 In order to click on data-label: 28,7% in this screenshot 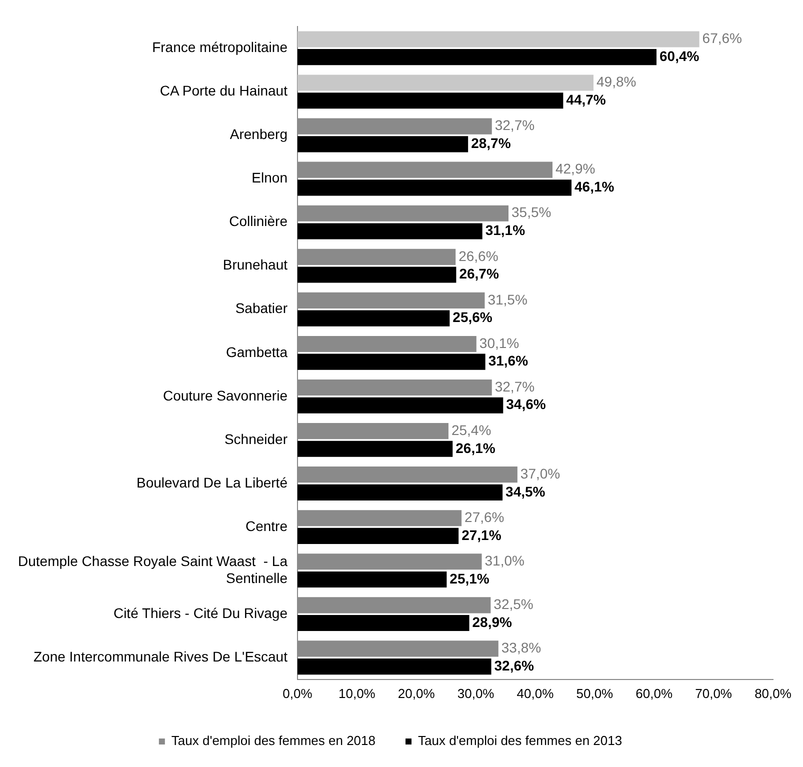, I will do `click(491, 143)`.